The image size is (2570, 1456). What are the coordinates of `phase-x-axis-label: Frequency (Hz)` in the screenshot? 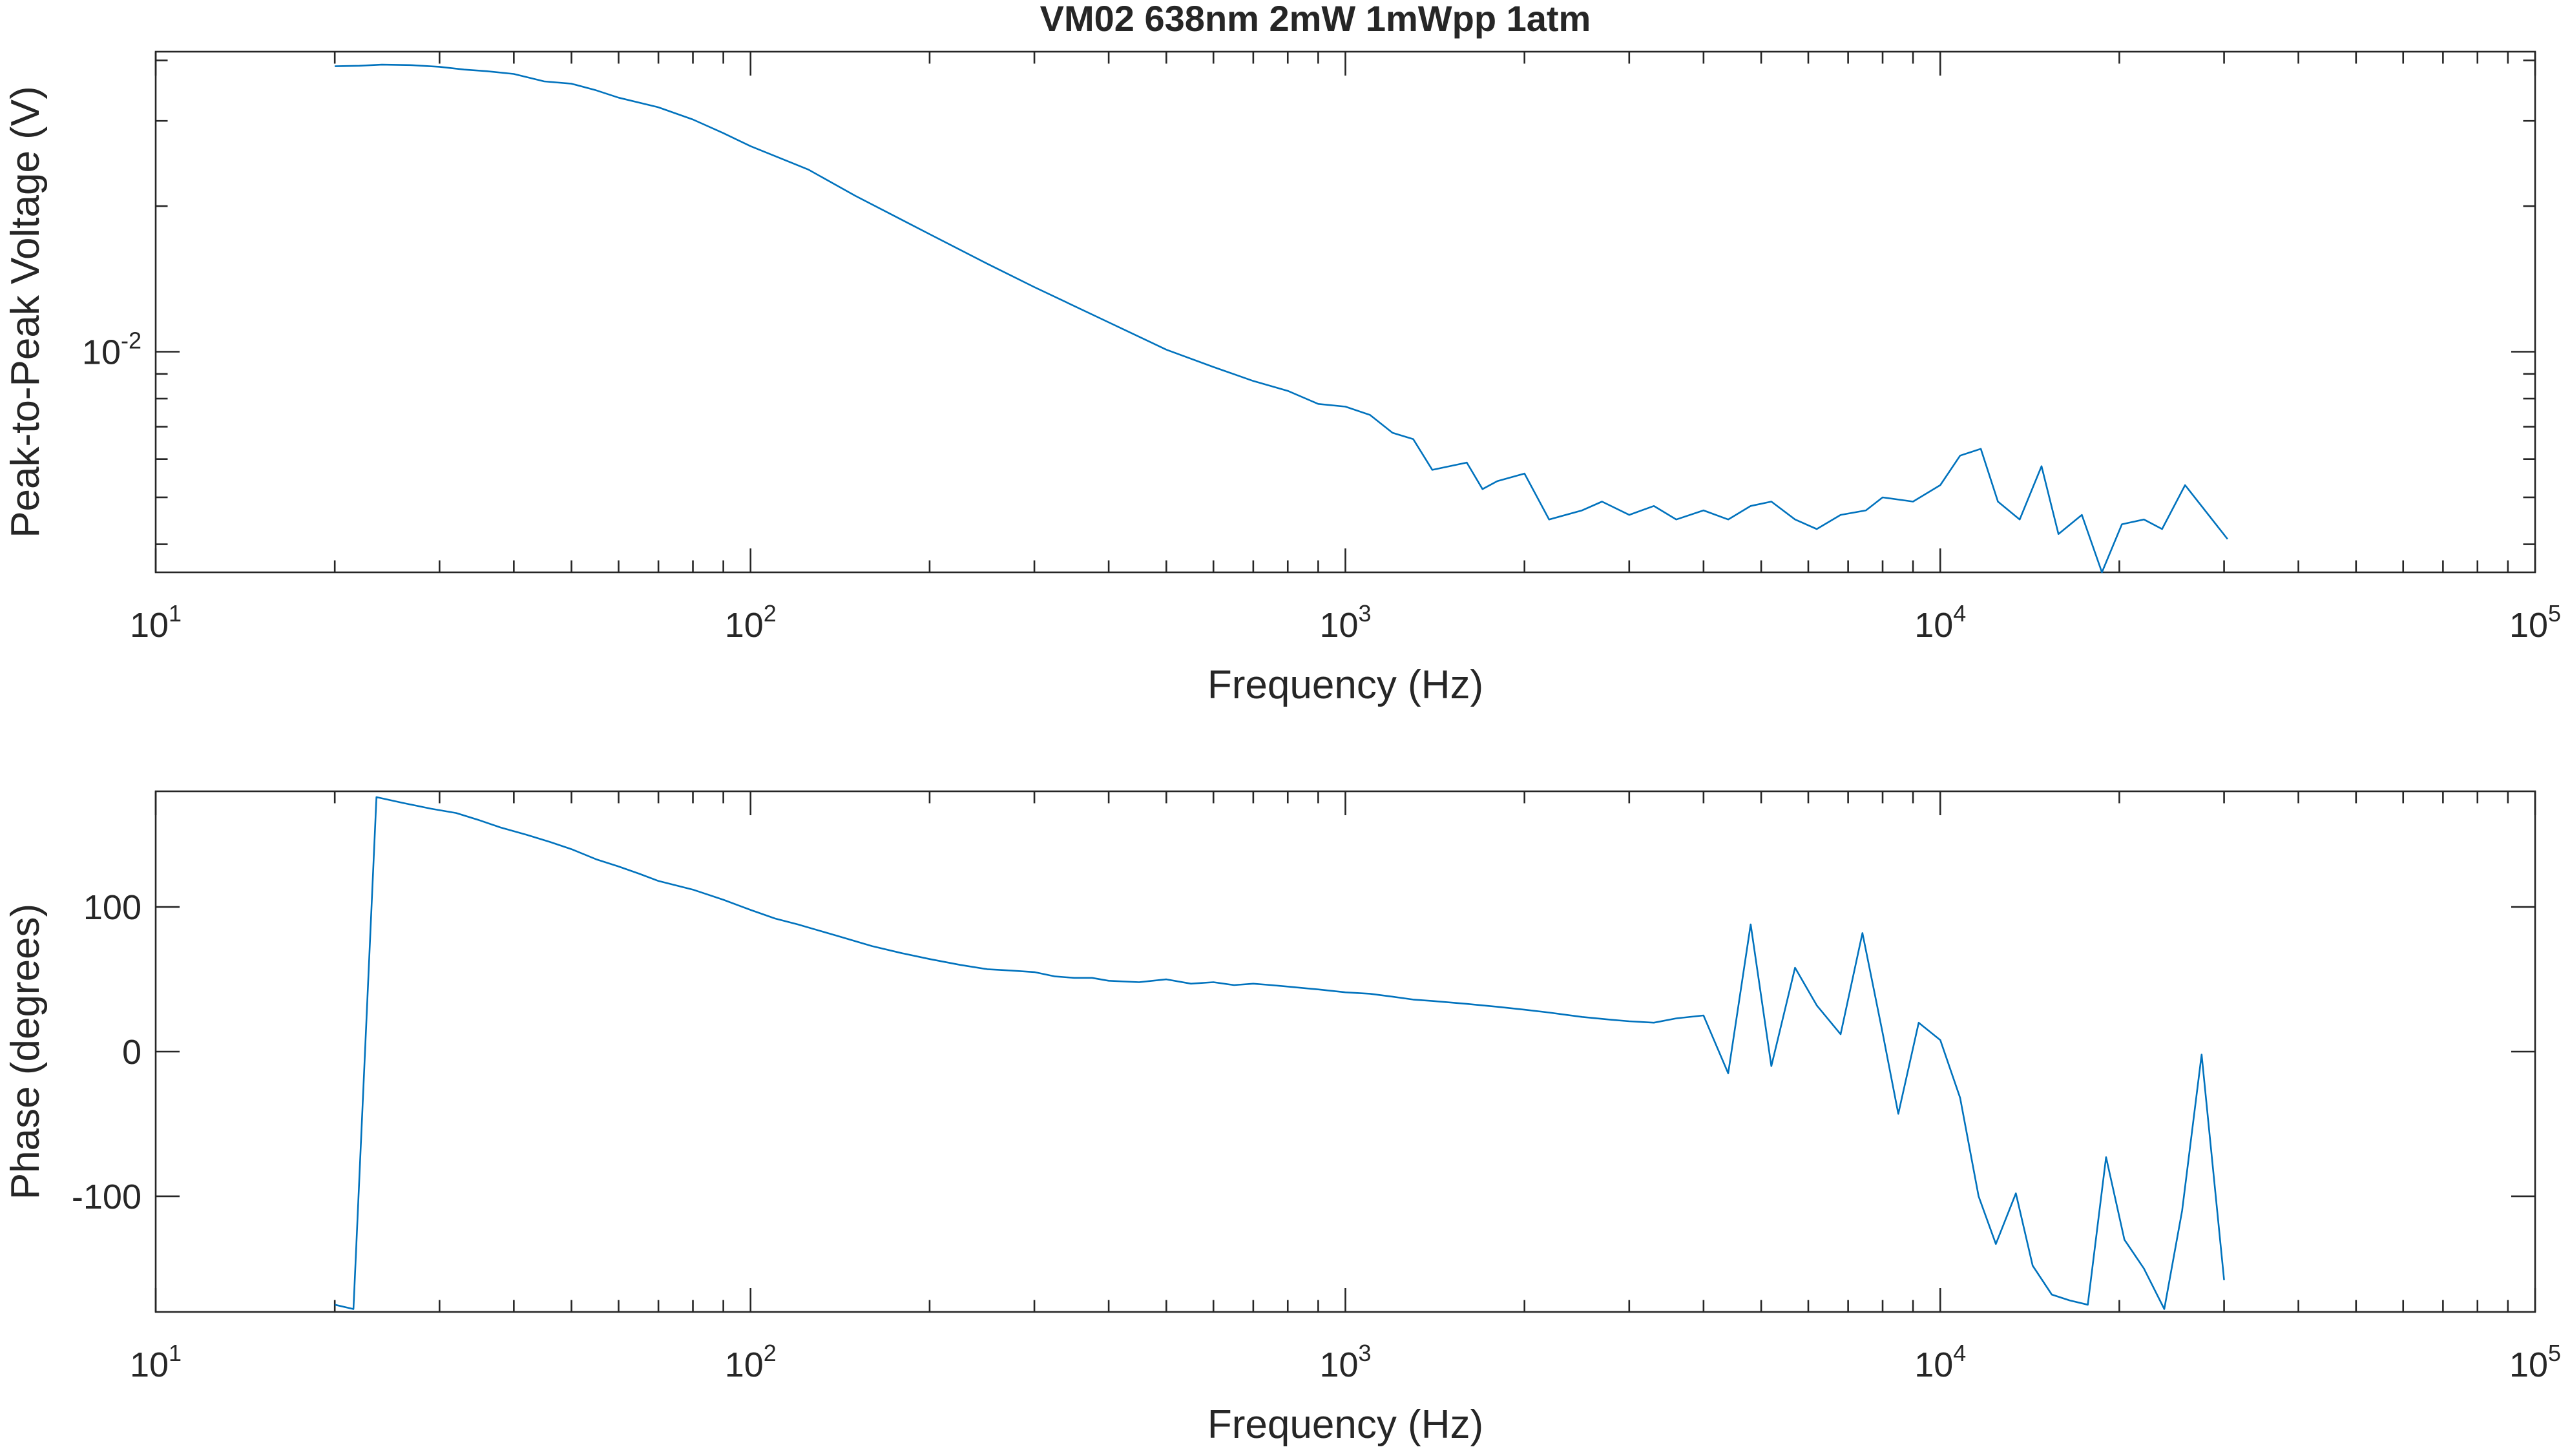 It's located at (1345, 1425).